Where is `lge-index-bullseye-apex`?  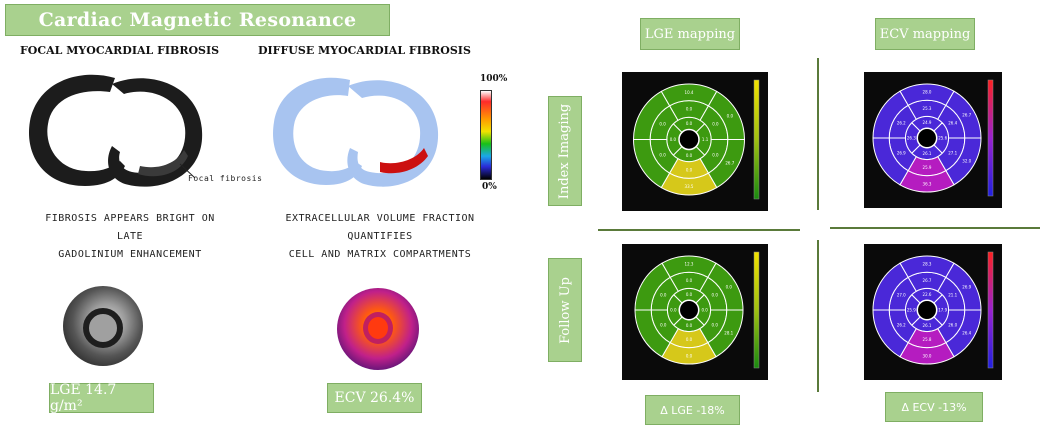
lge-index-bullseye-apex is located at coordinates (689, 139).